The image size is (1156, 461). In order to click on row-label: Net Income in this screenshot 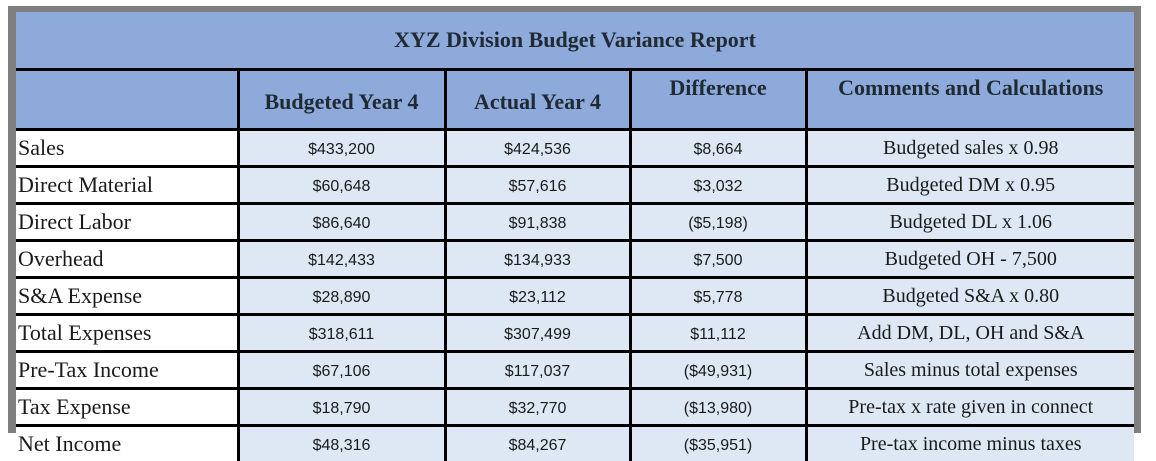, I will do `click(127, 443)`.